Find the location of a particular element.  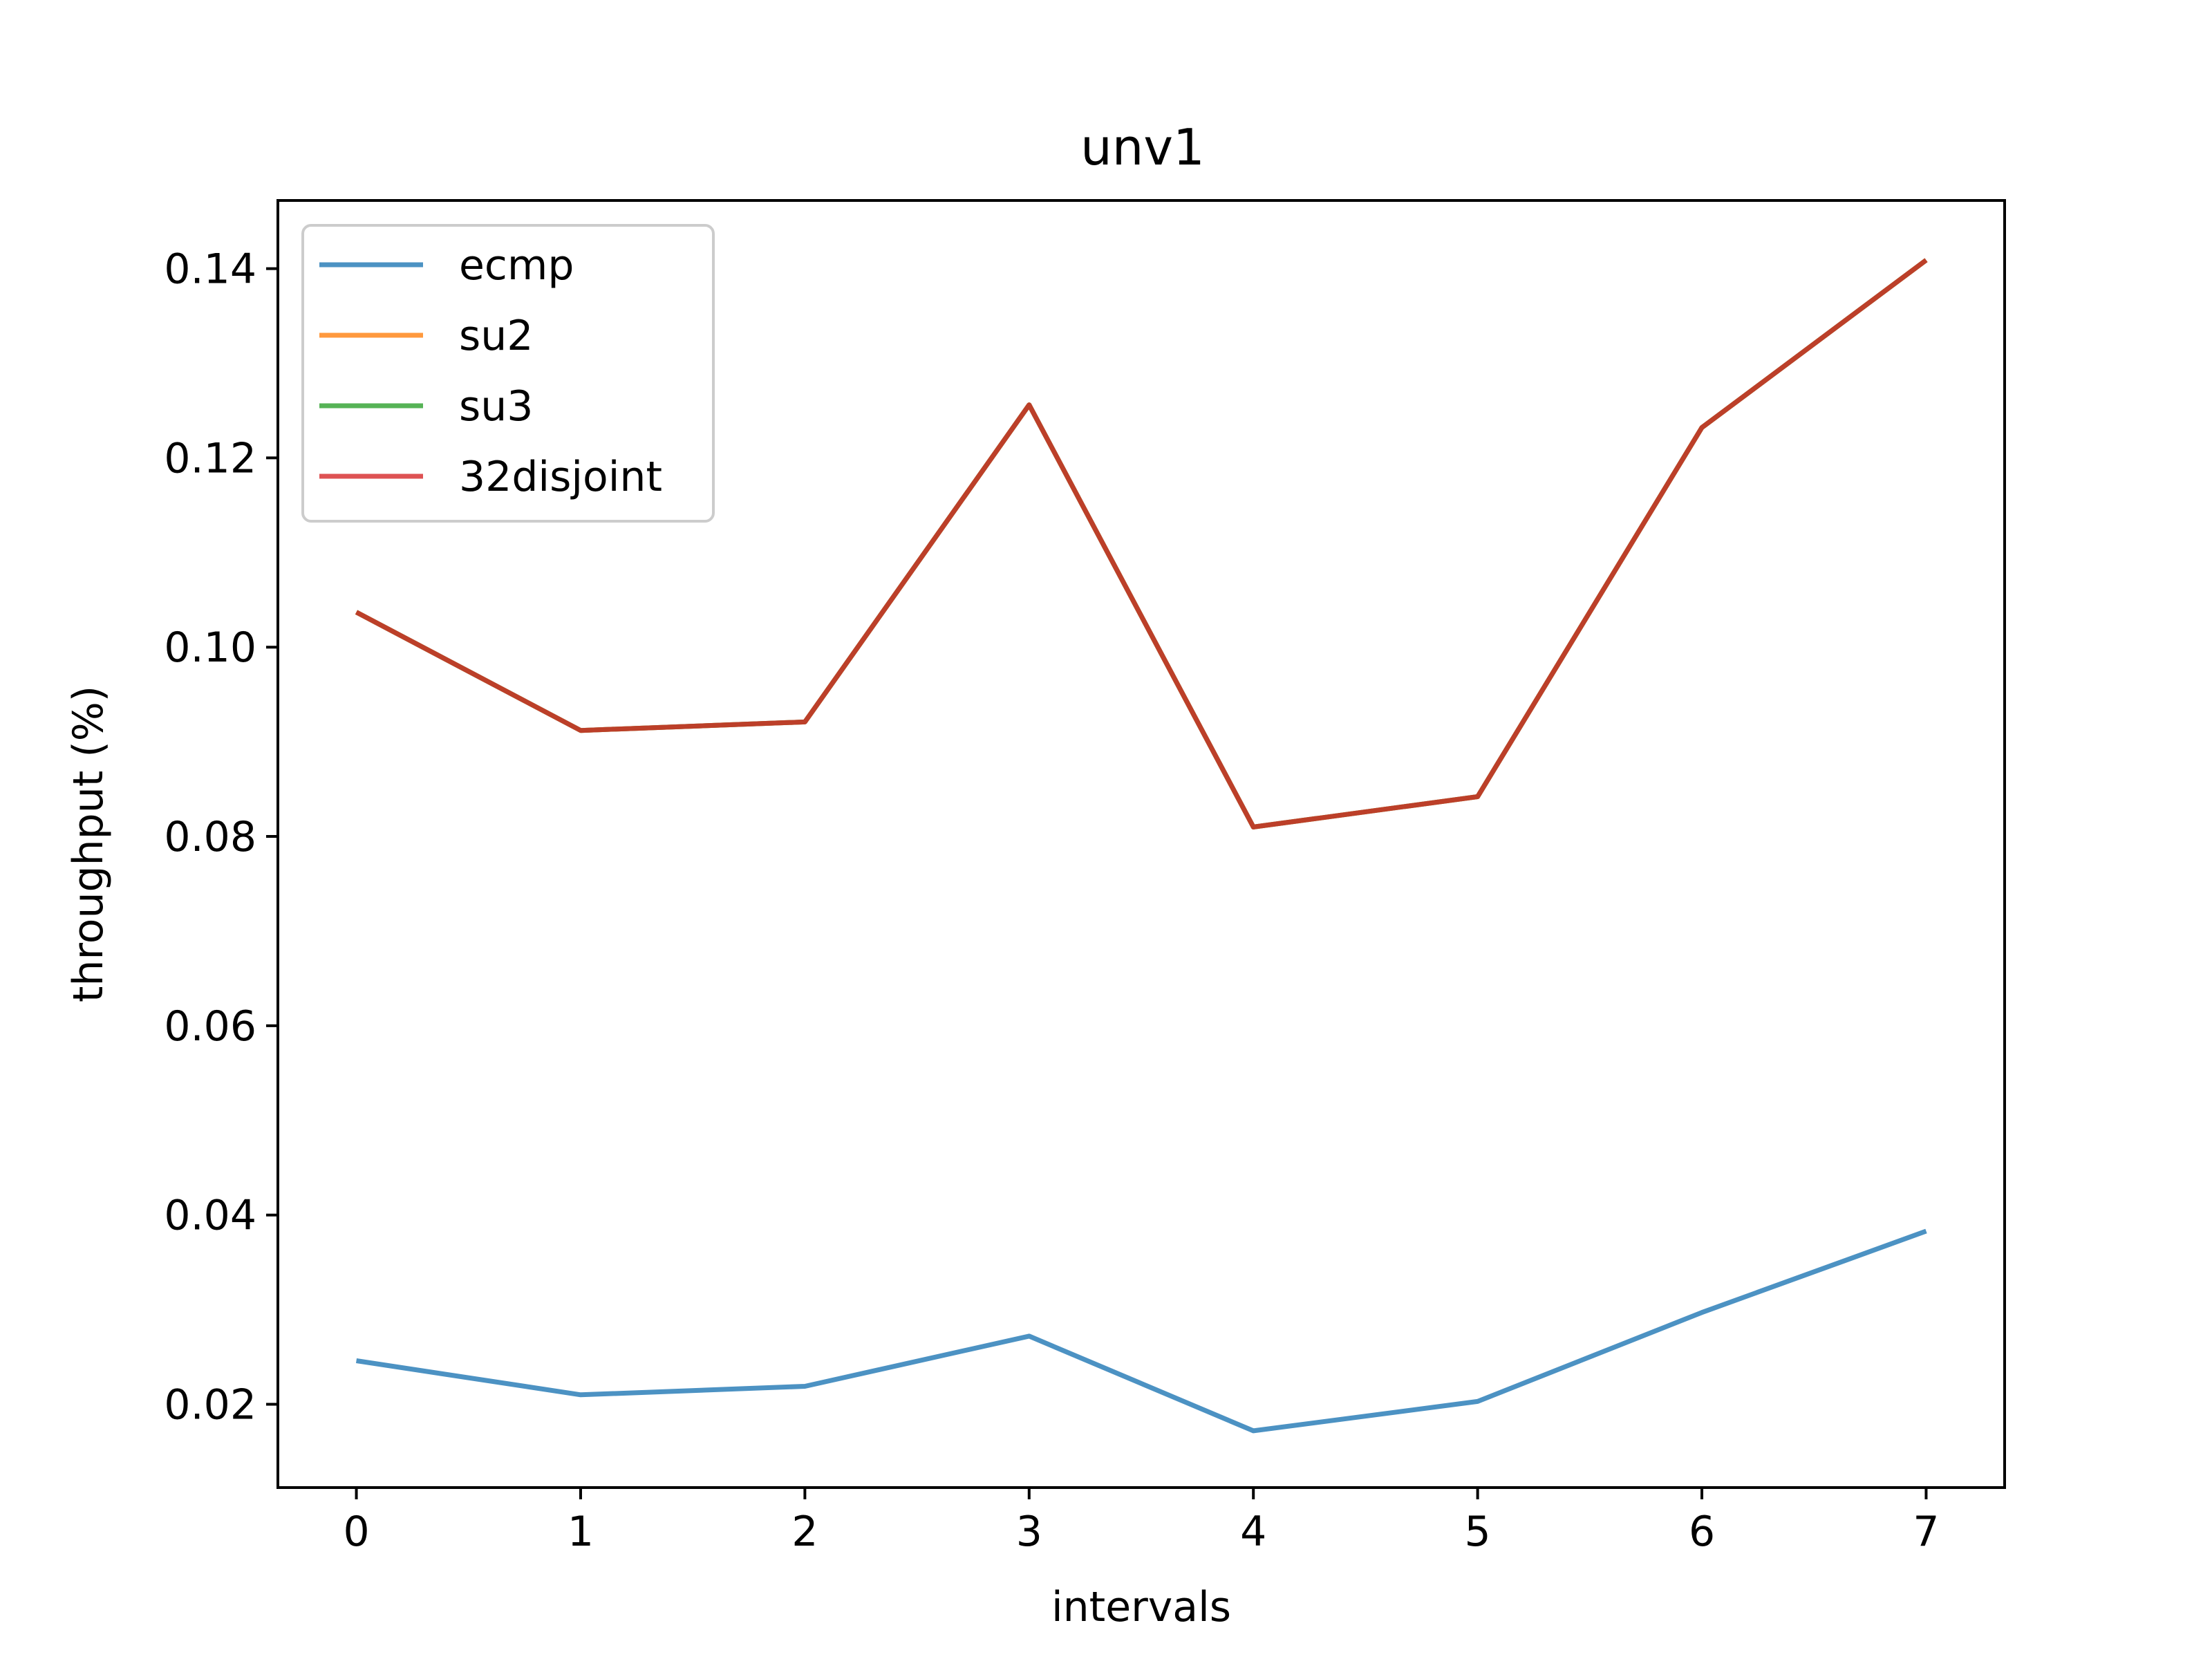

x-tick-label: 4 is located at coordinates (1253, 1532).